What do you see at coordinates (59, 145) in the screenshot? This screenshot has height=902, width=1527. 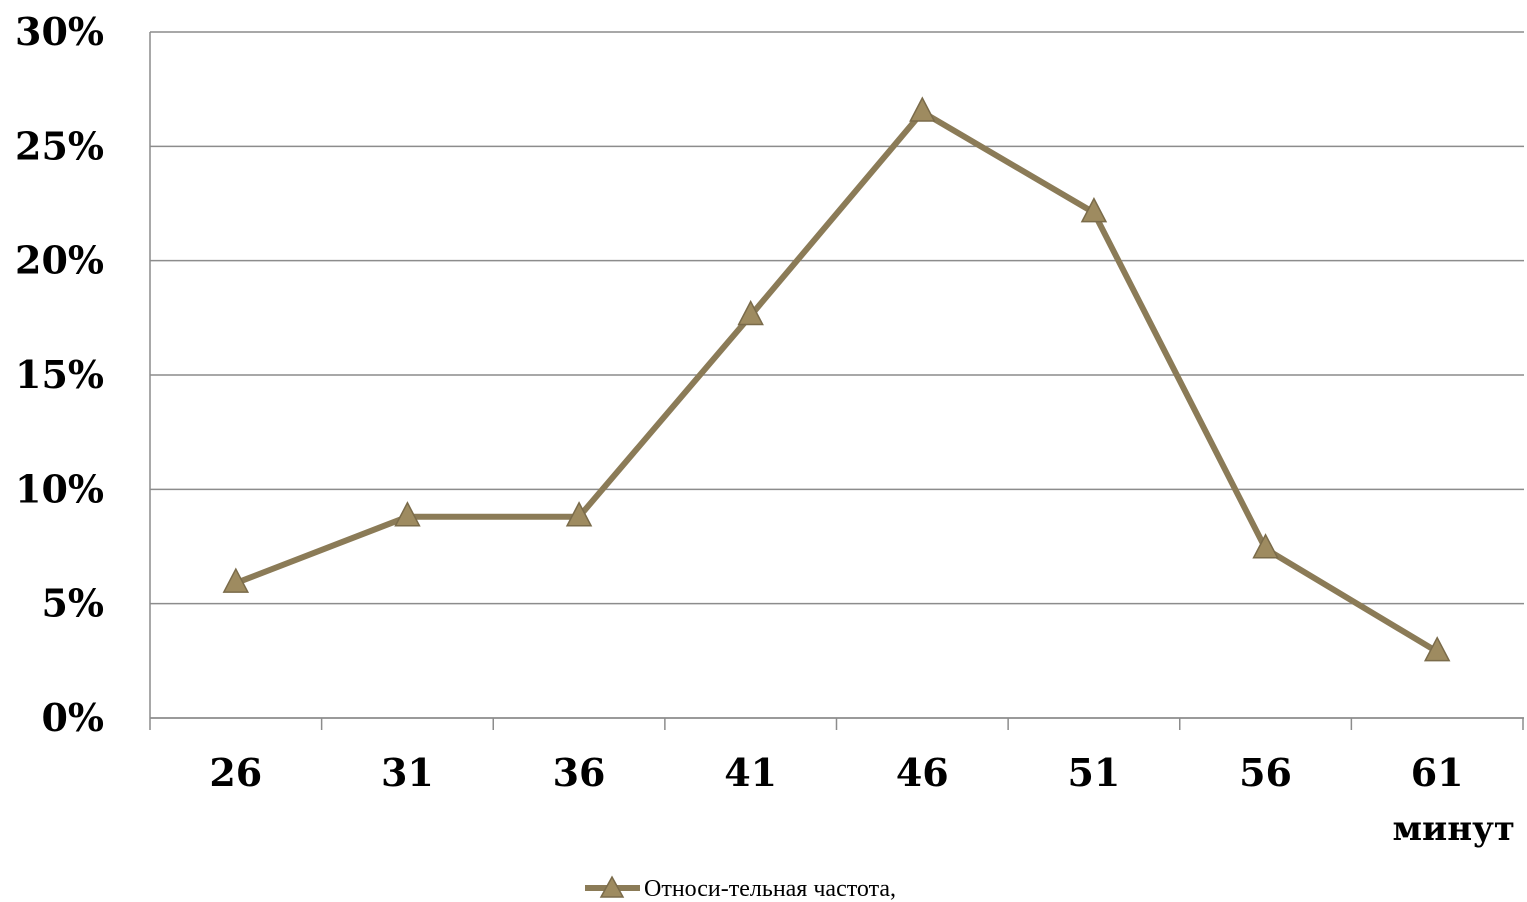 I see `y-tick-label: 25%` at bounding box center [59, 145].